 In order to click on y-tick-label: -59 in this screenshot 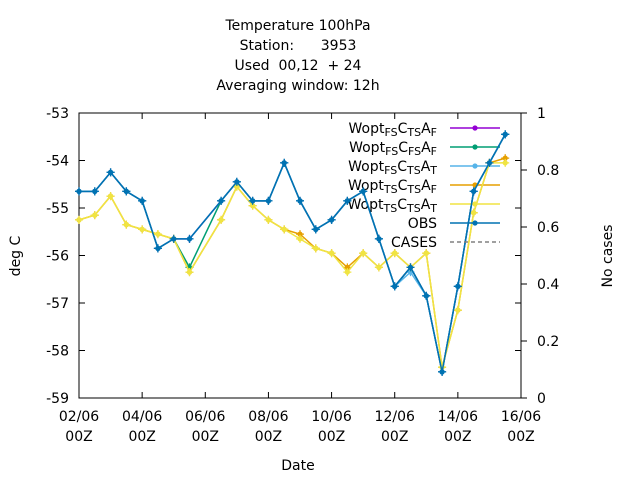, I will do `click(57, 399)`.